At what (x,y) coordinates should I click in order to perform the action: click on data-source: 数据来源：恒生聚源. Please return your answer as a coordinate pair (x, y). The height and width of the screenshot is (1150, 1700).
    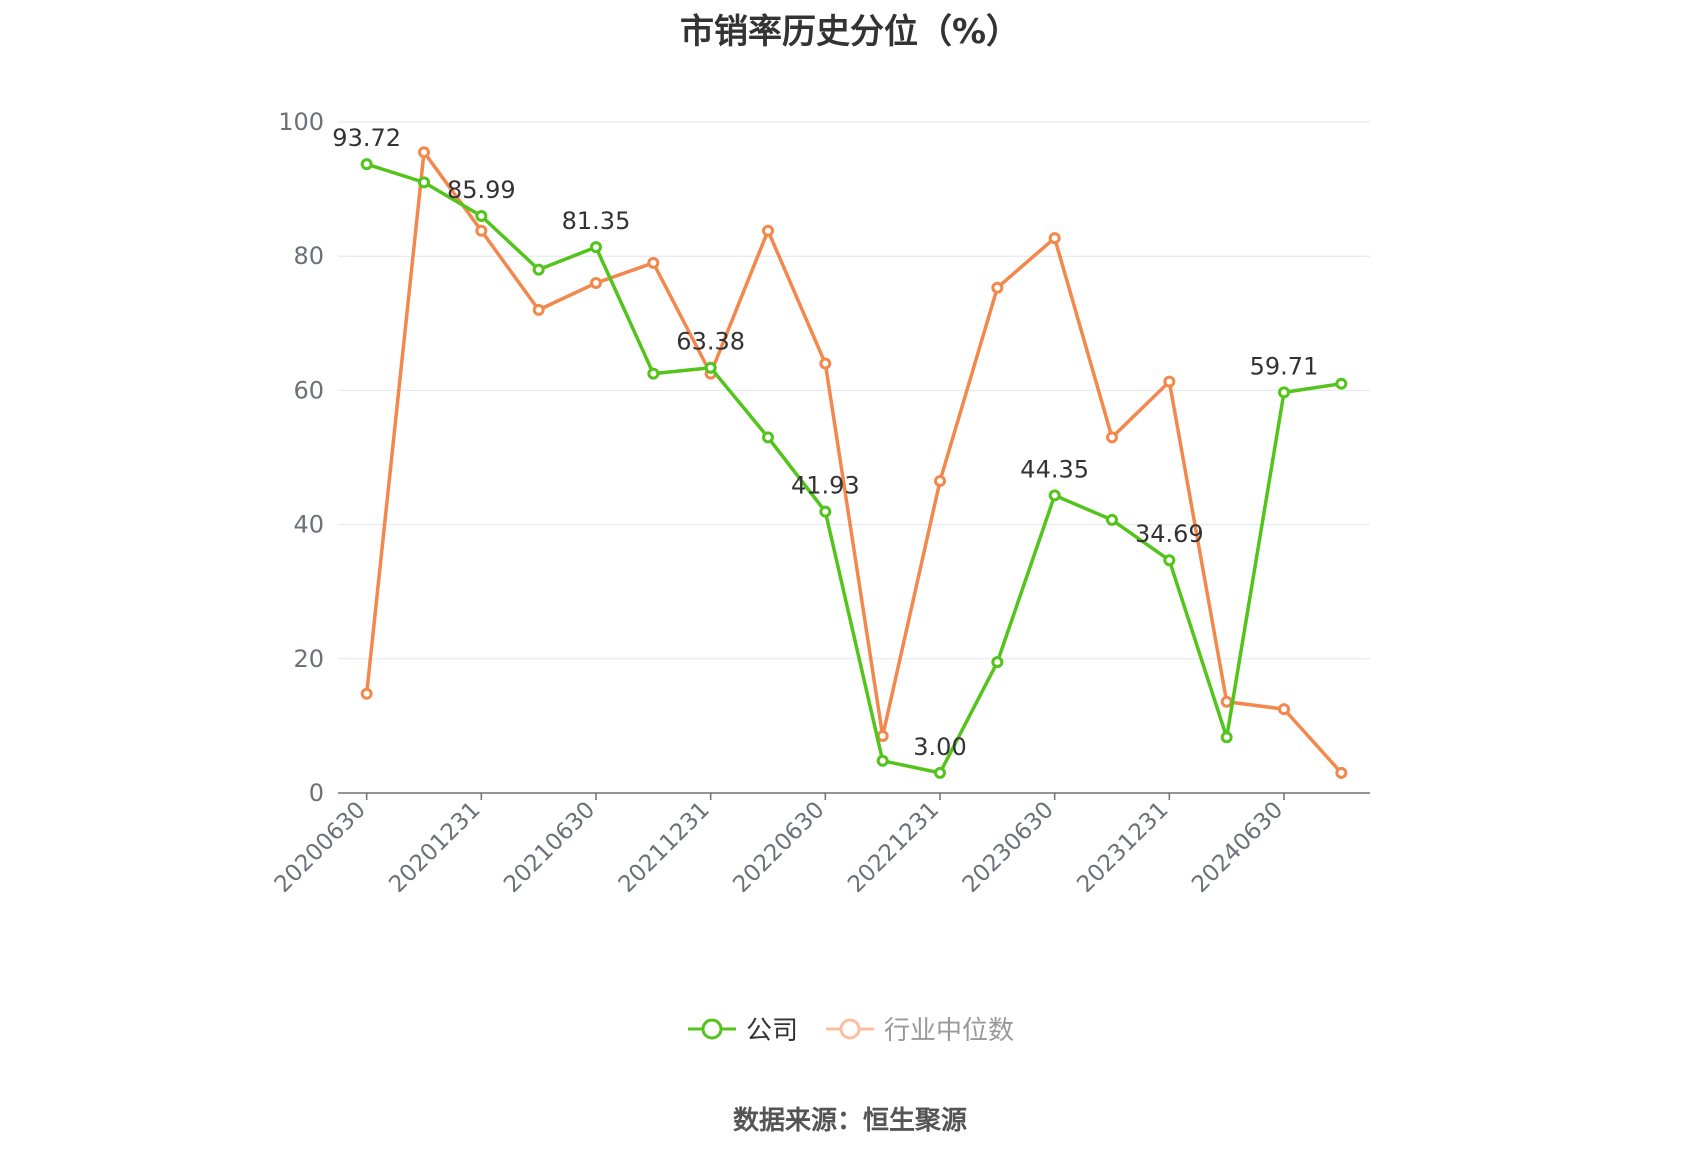
    Looking at the image, I should click on (849, 1121).